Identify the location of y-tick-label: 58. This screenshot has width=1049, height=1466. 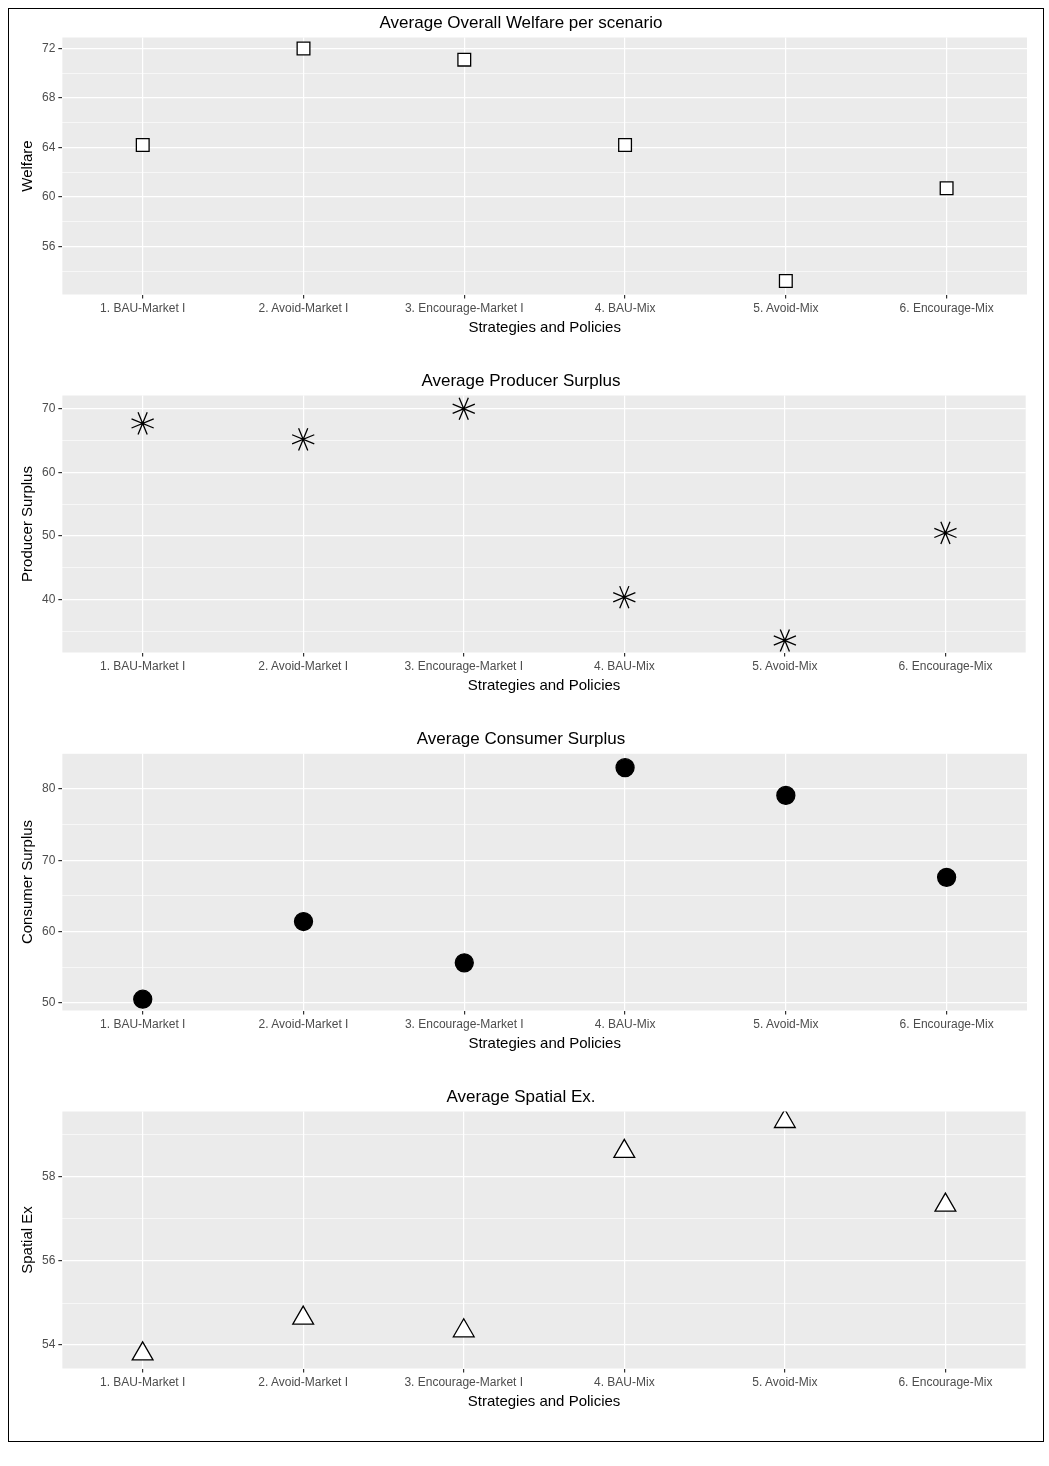
(48, 1176).